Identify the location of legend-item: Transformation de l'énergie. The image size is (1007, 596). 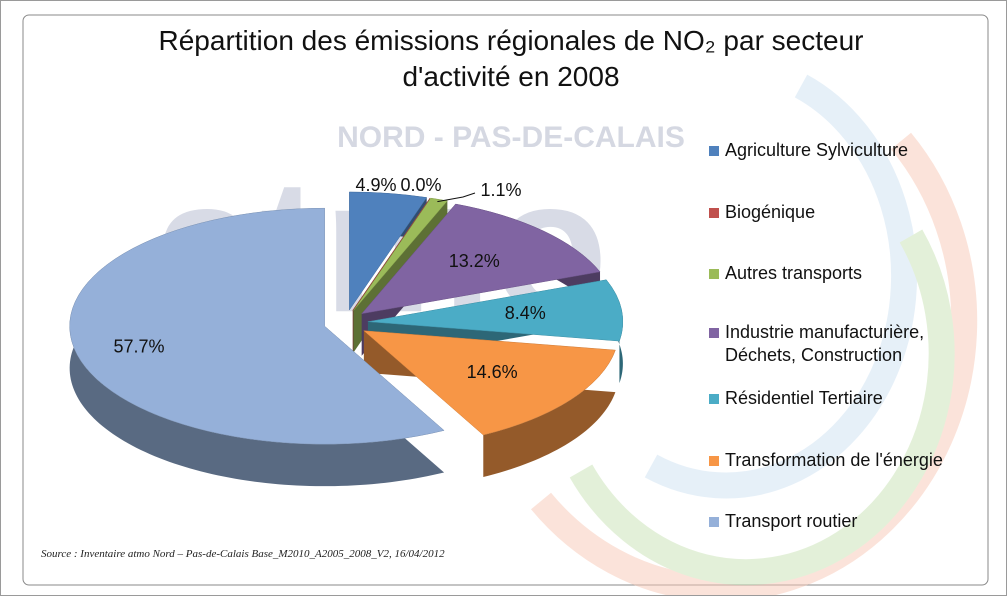
(854, 460).